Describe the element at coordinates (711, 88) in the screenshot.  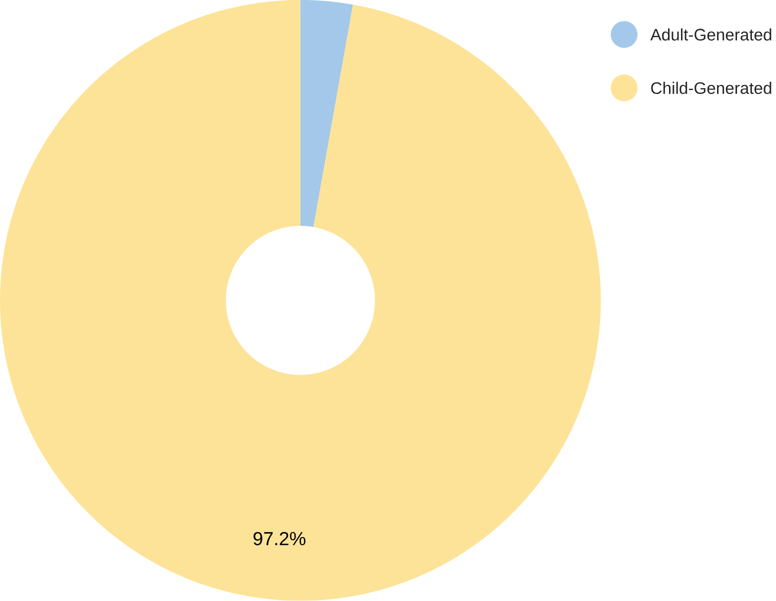
I see `legend-label: Child-Generated` at that location.